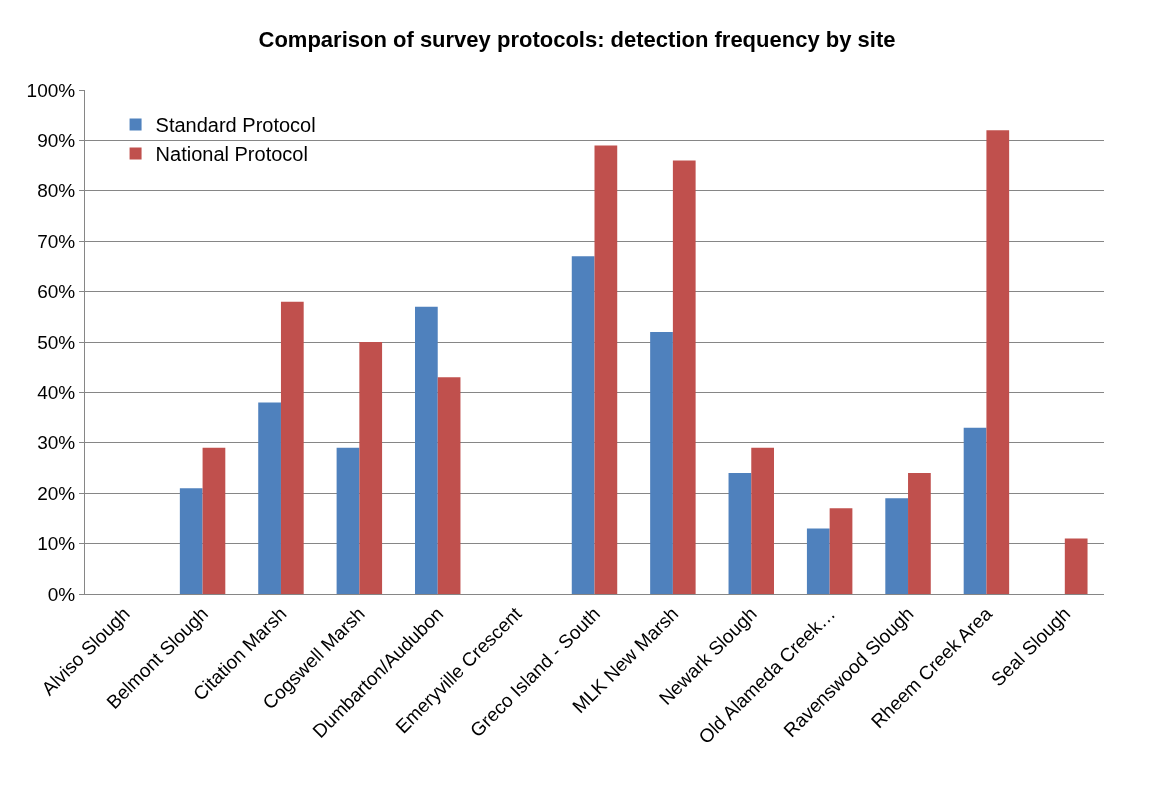  I want to click on legend-label: National Protocol, so click(231, 154).